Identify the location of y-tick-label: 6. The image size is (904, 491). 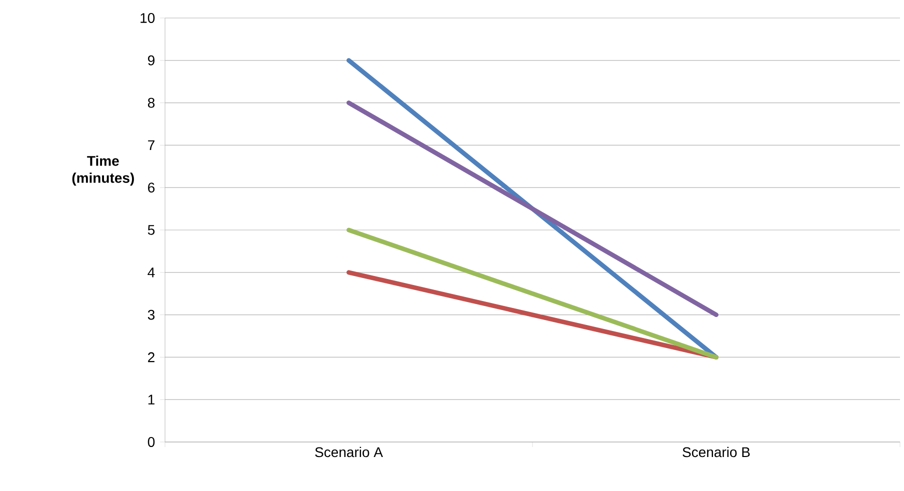
(151, 187).